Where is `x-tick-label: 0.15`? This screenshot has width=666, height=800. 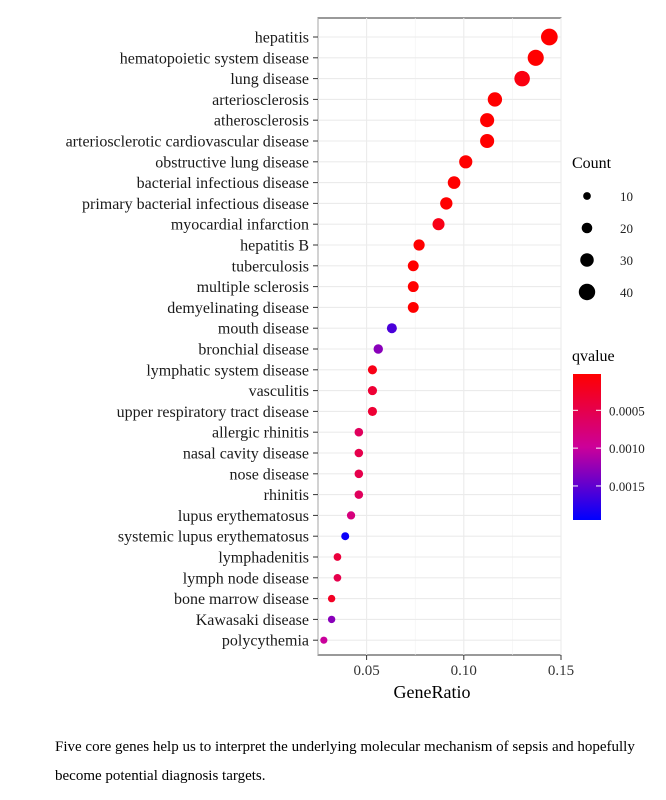 x-tick-label: 0.15 is located at coordinates (561, 671).